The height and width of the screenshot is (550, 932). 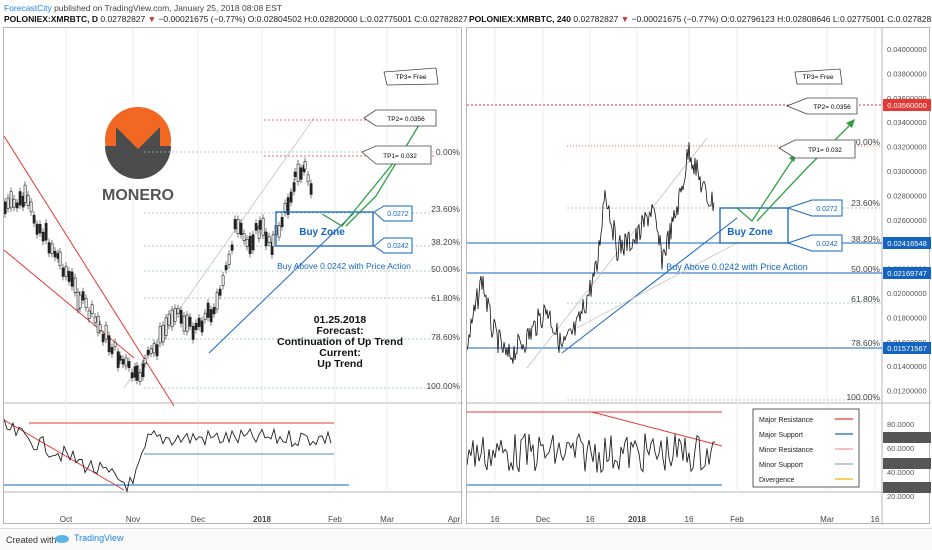 What do you see at coordinates (543, 519) in the screenshot?
I see `xaxis-dec: Dec` at bounding box center [543, 519].